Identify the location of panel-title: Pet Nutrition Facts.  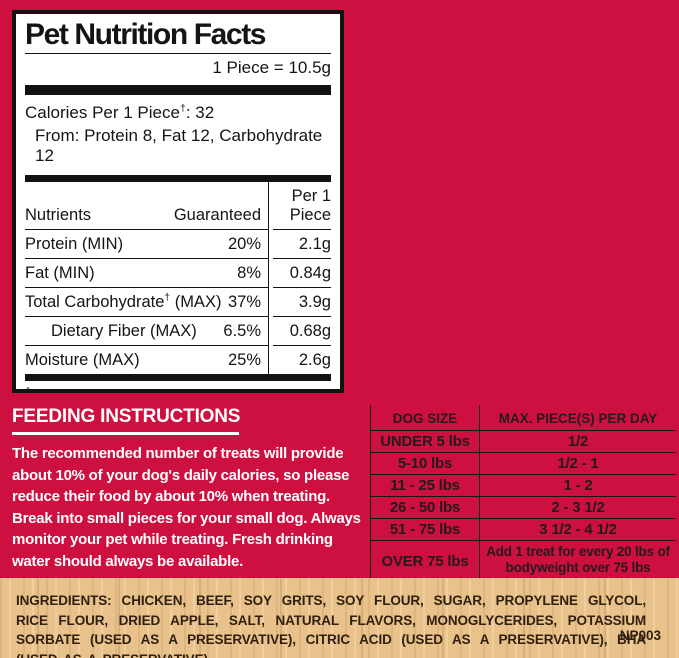
(145, 34).